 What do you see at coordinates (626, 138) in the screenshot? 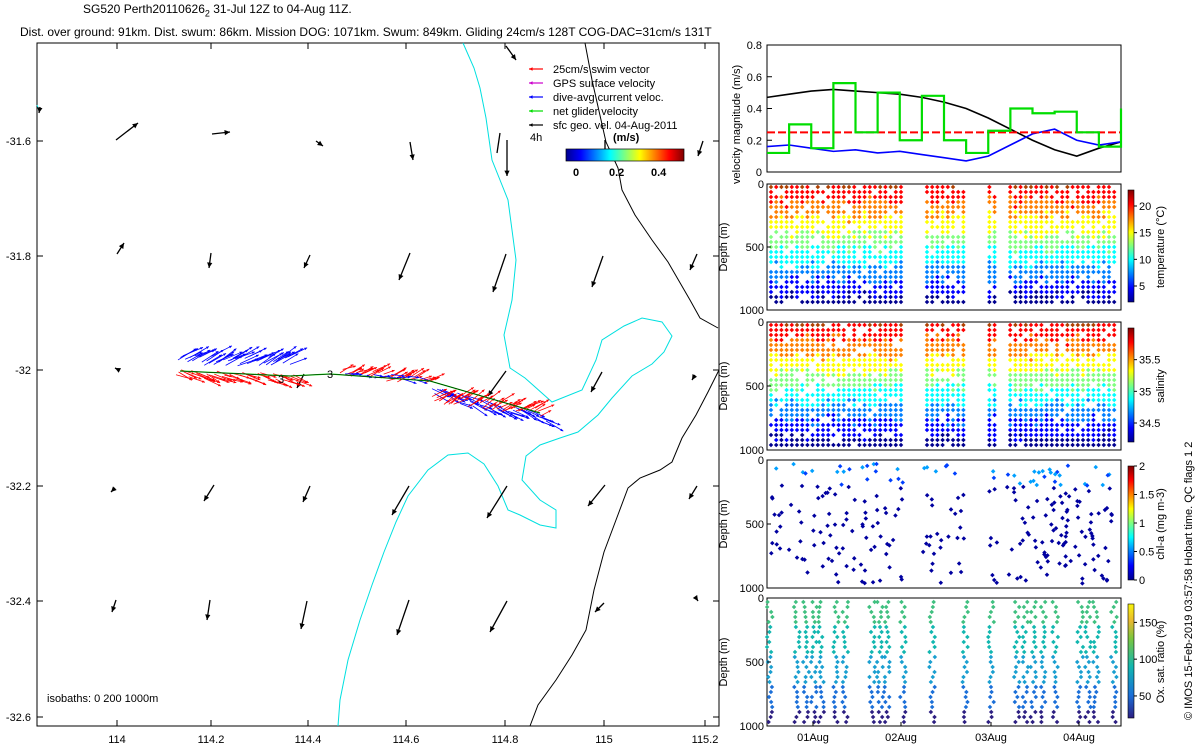
I see `map-colorbar-label: (m/s)` at bounding box center [626, 138].